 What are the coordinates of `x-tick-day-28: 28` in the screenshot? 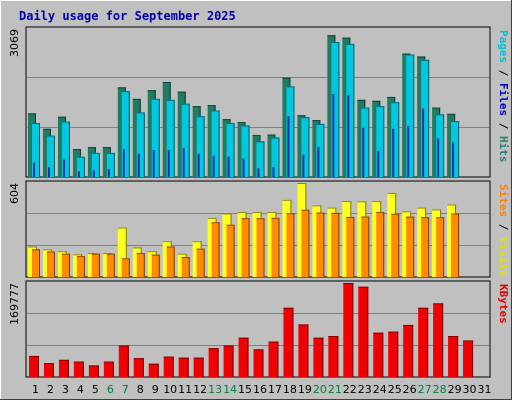 It's located at (440, 389).